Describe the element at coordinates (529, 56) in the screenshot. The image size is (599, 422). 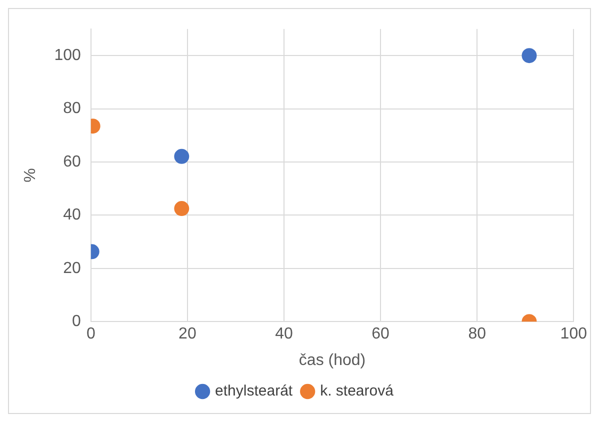
I see `point` at that location.